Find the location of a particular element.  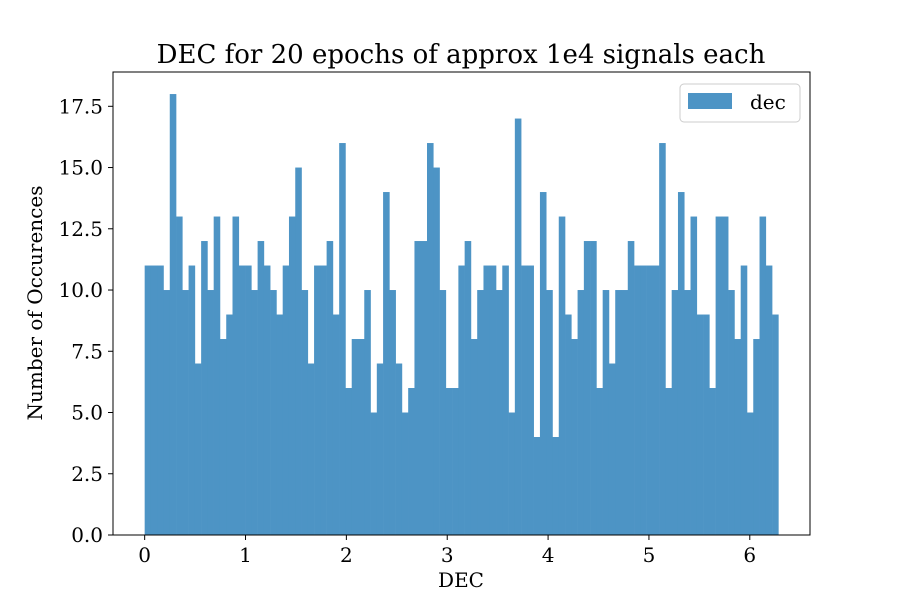

y-axis-ticks: 0.0 2.5 5.0 7.5 10.0 12.5 15.0 17.5 is located at coordinates (85, 320).